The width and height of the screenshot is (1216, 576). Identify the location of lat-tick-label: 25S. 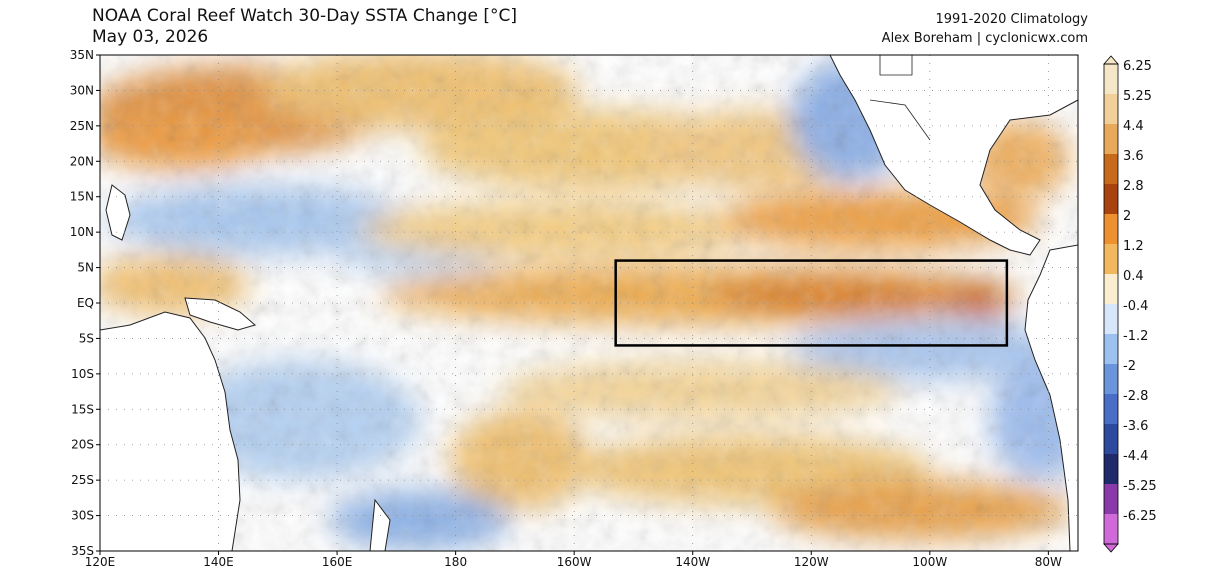
(82, 480).